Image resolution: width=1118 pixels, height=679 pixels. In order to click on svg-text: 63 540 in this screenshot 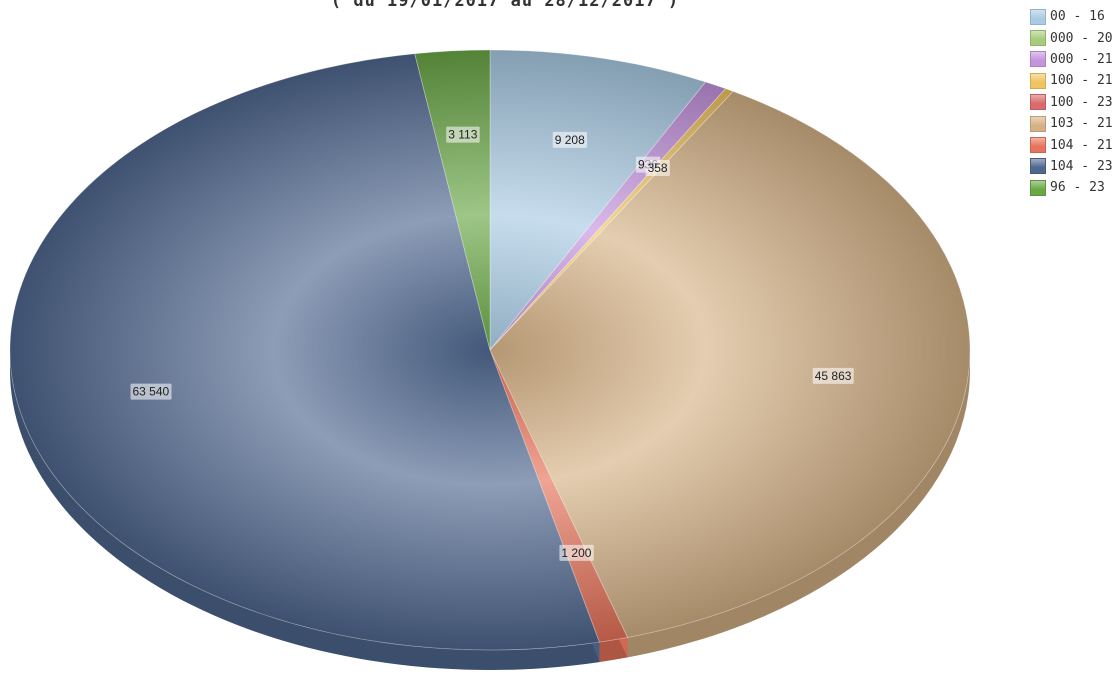, I will do `click(151, 392)`.